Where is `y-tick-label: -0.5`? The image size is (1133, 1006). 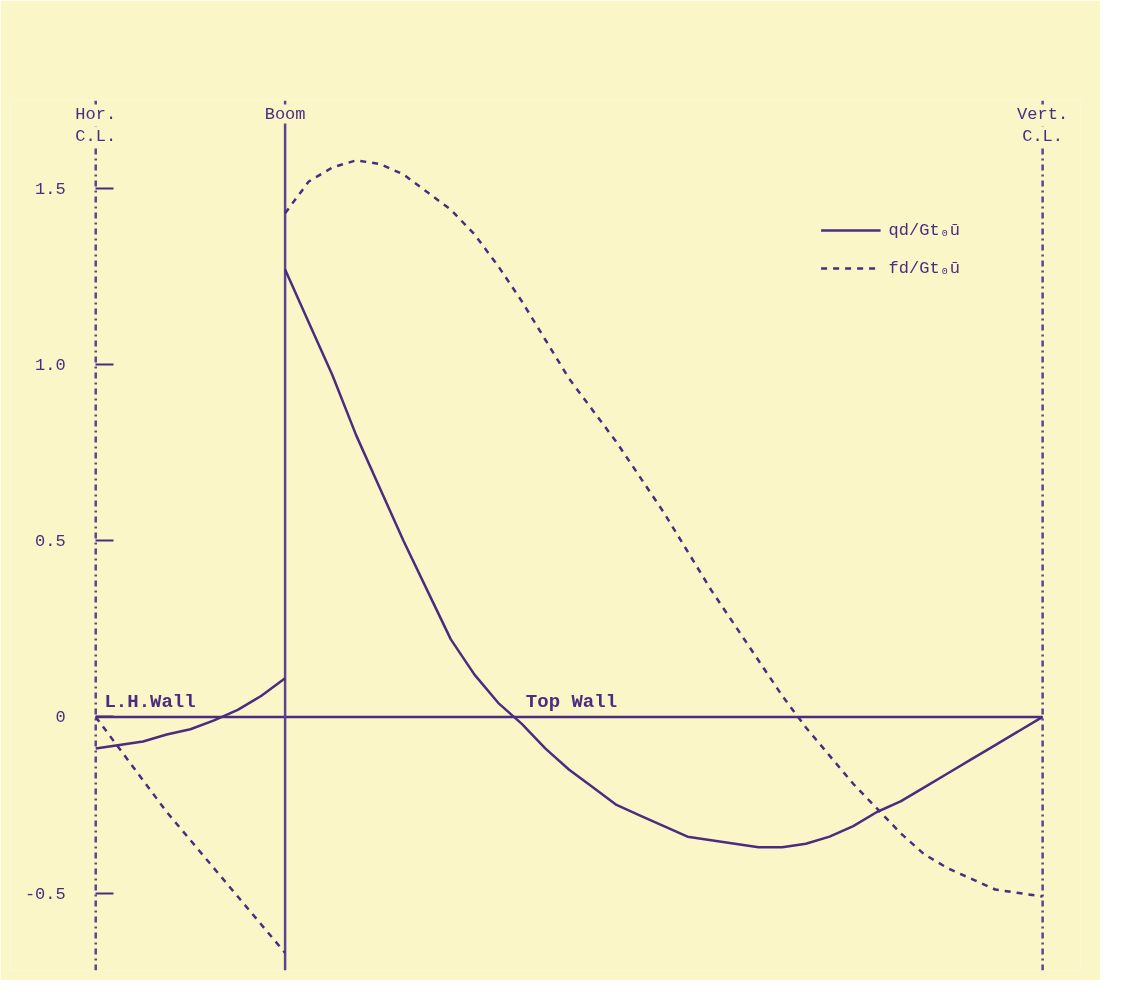 y-tick-label: -0.5 is located at coordinates (45, 894).